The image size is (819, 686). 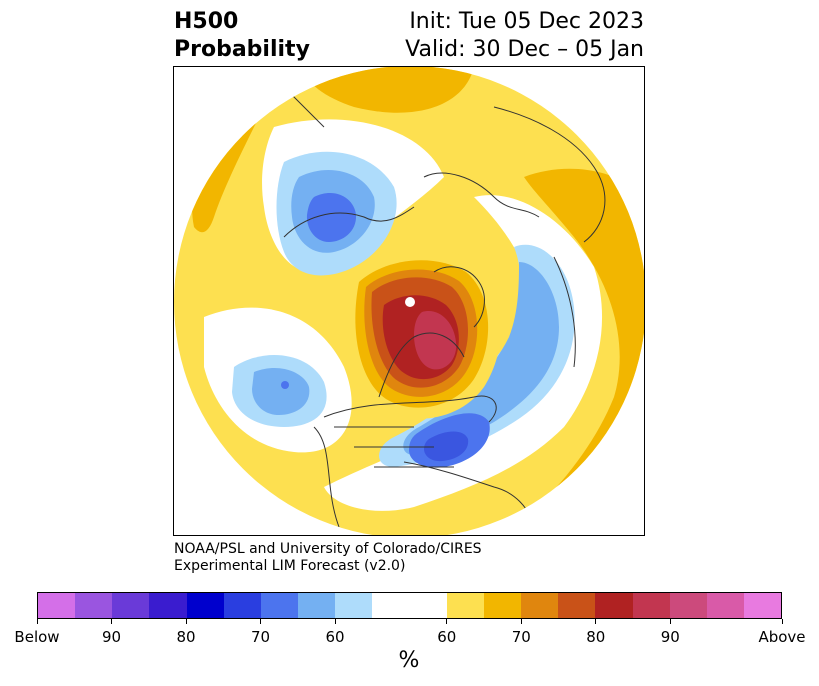 I want to click on north-pole-marker, so click(x=410, y=302).